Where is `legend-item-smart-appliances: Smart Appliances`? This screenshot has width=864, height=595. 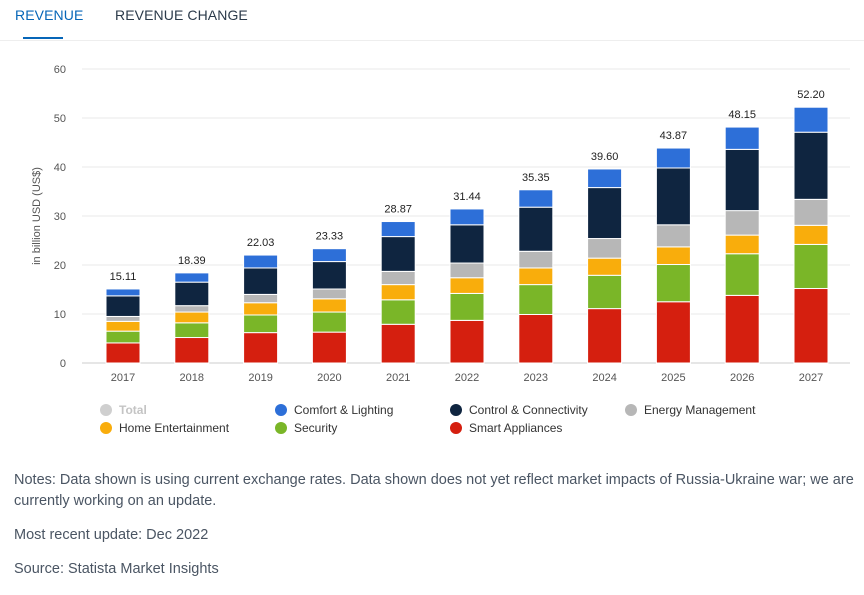 legend-item-smart-appliances: Smart Appliances is located at coordinates (506, 428).